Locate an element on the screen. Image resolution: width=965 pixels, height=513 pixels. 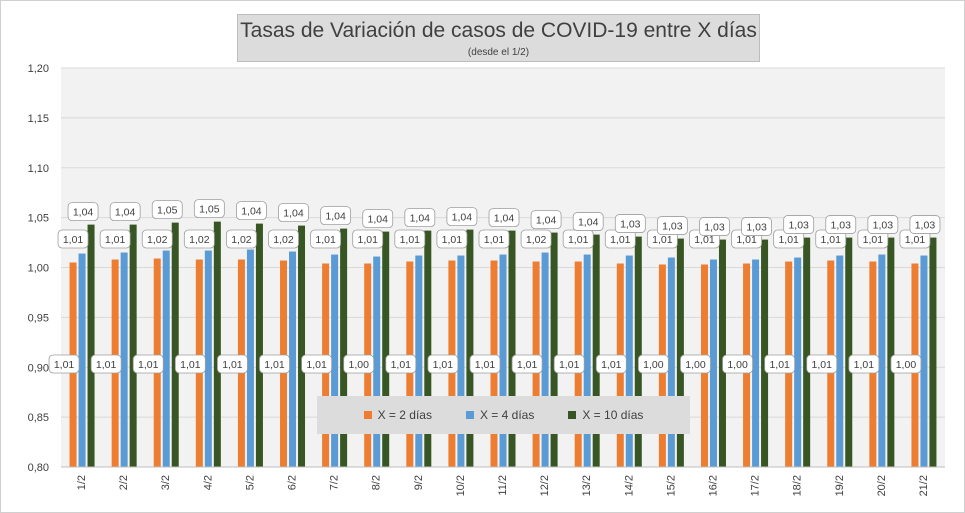
legend-item-x2: X = 2 días is located at coordinates (397, 415).